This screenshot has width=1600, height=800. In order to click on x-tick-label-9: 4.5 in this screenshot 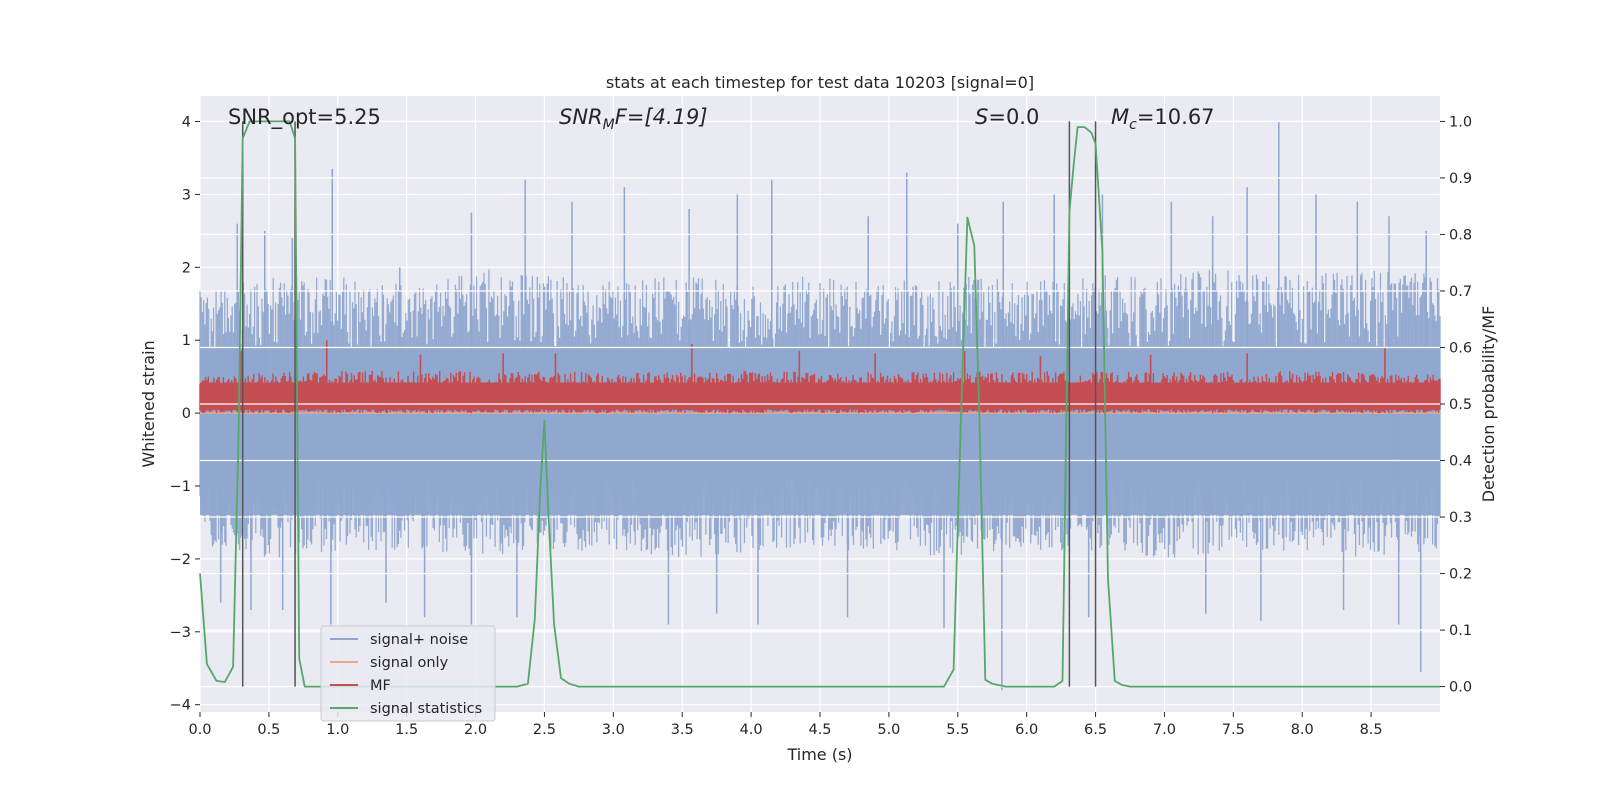, I will do `click(819, 730)`.